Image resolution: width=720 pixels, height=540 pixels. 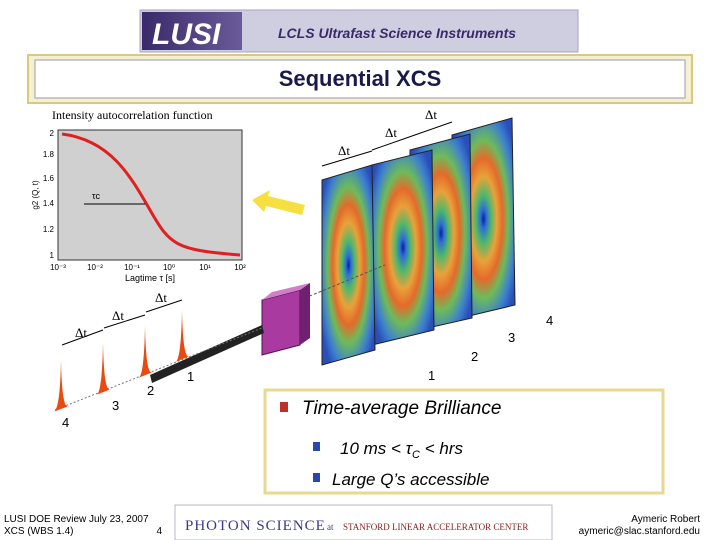 I want to click on logo: LUSI, so click(x=186, y=34).